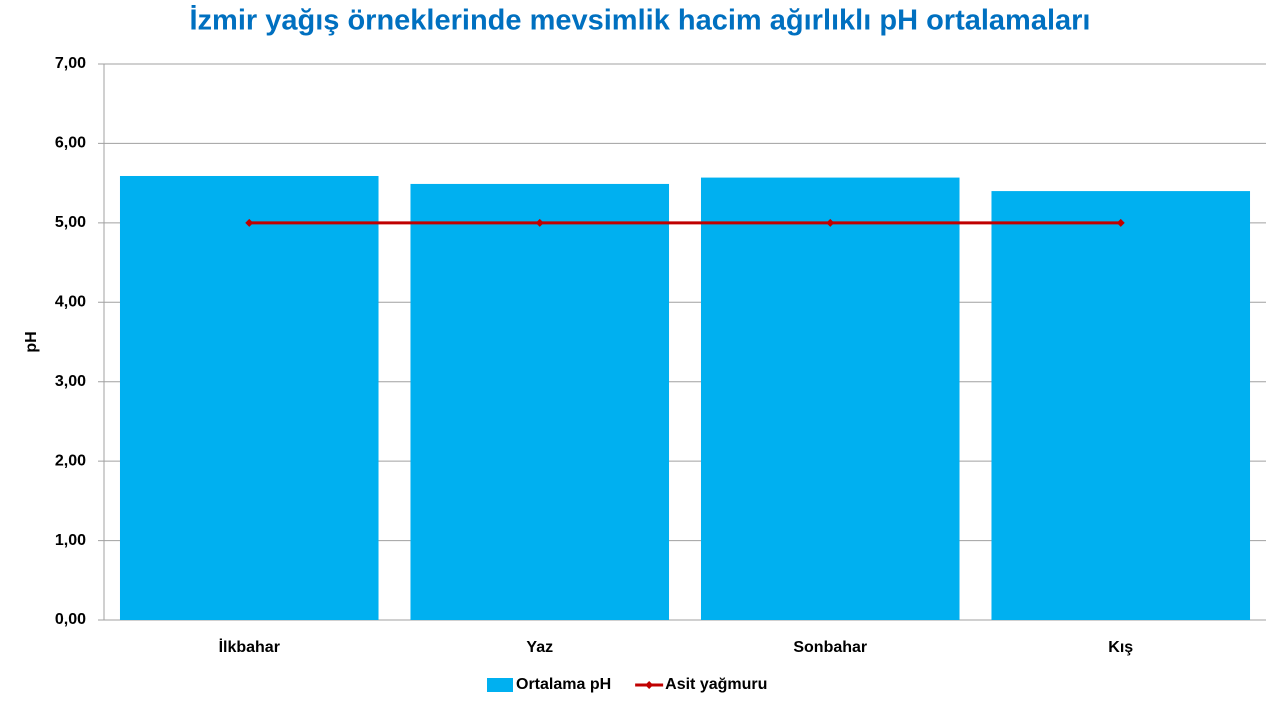 This screenshot has width=1280, height=720. I want to click on y-tick-label: 5,00, so click(70, 222).